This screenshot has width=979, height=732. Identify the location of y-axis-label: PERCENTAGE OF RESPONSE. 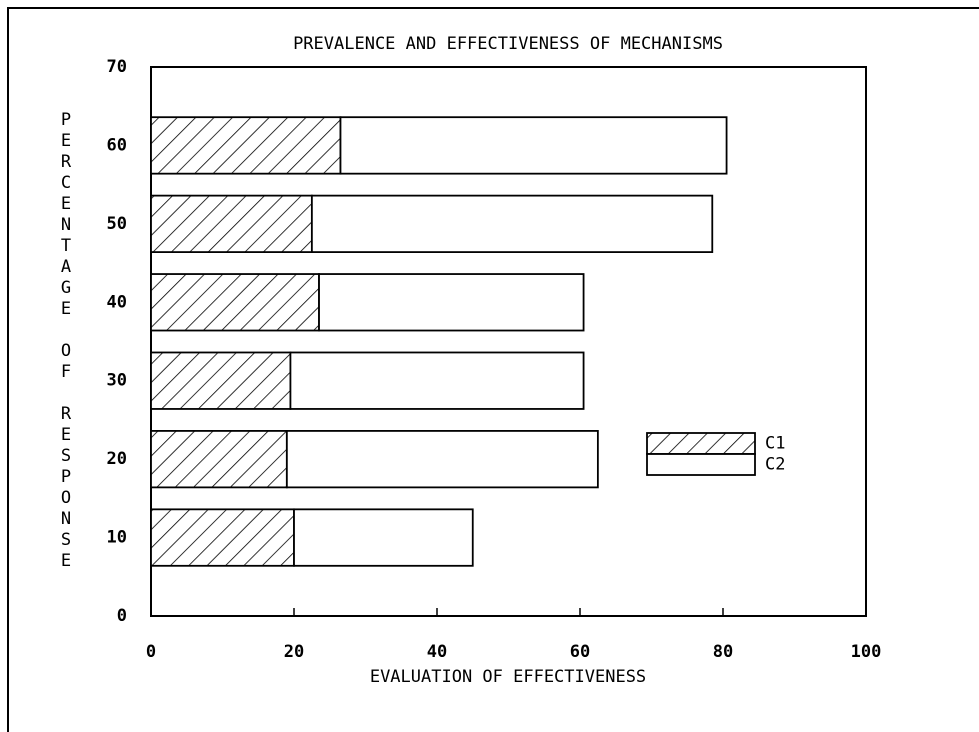
(66, 341).